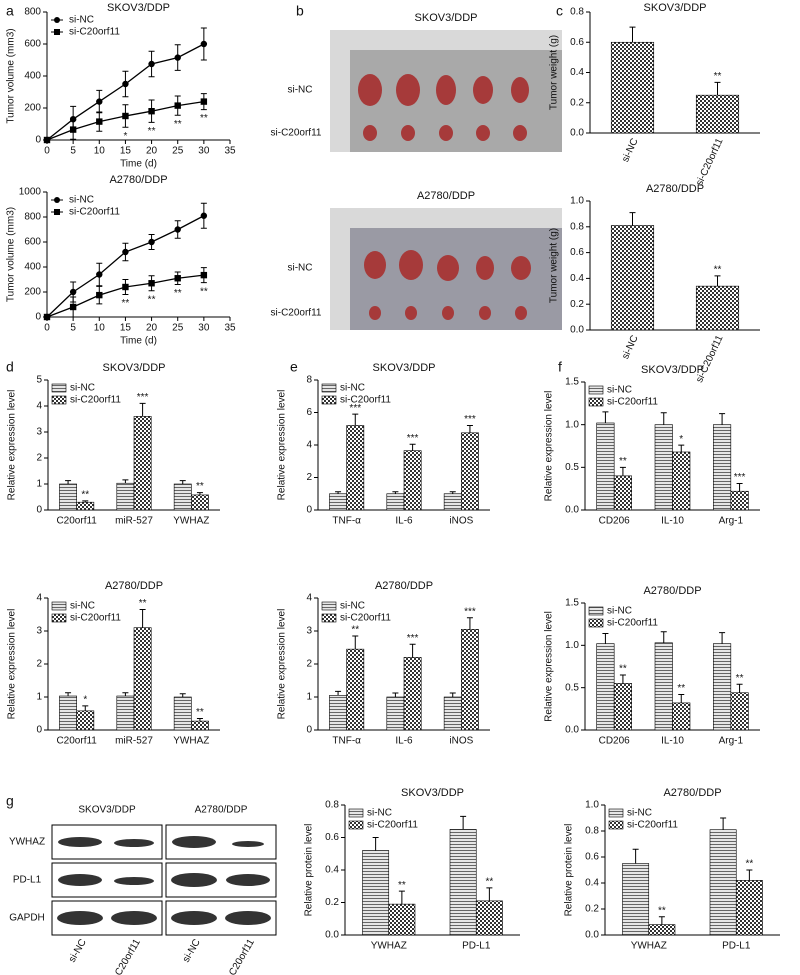  What do you see at coordinates (346, 741) in the screenshot?
I see `x-tick-label: TNF-α` at bounding box center [346, 741].